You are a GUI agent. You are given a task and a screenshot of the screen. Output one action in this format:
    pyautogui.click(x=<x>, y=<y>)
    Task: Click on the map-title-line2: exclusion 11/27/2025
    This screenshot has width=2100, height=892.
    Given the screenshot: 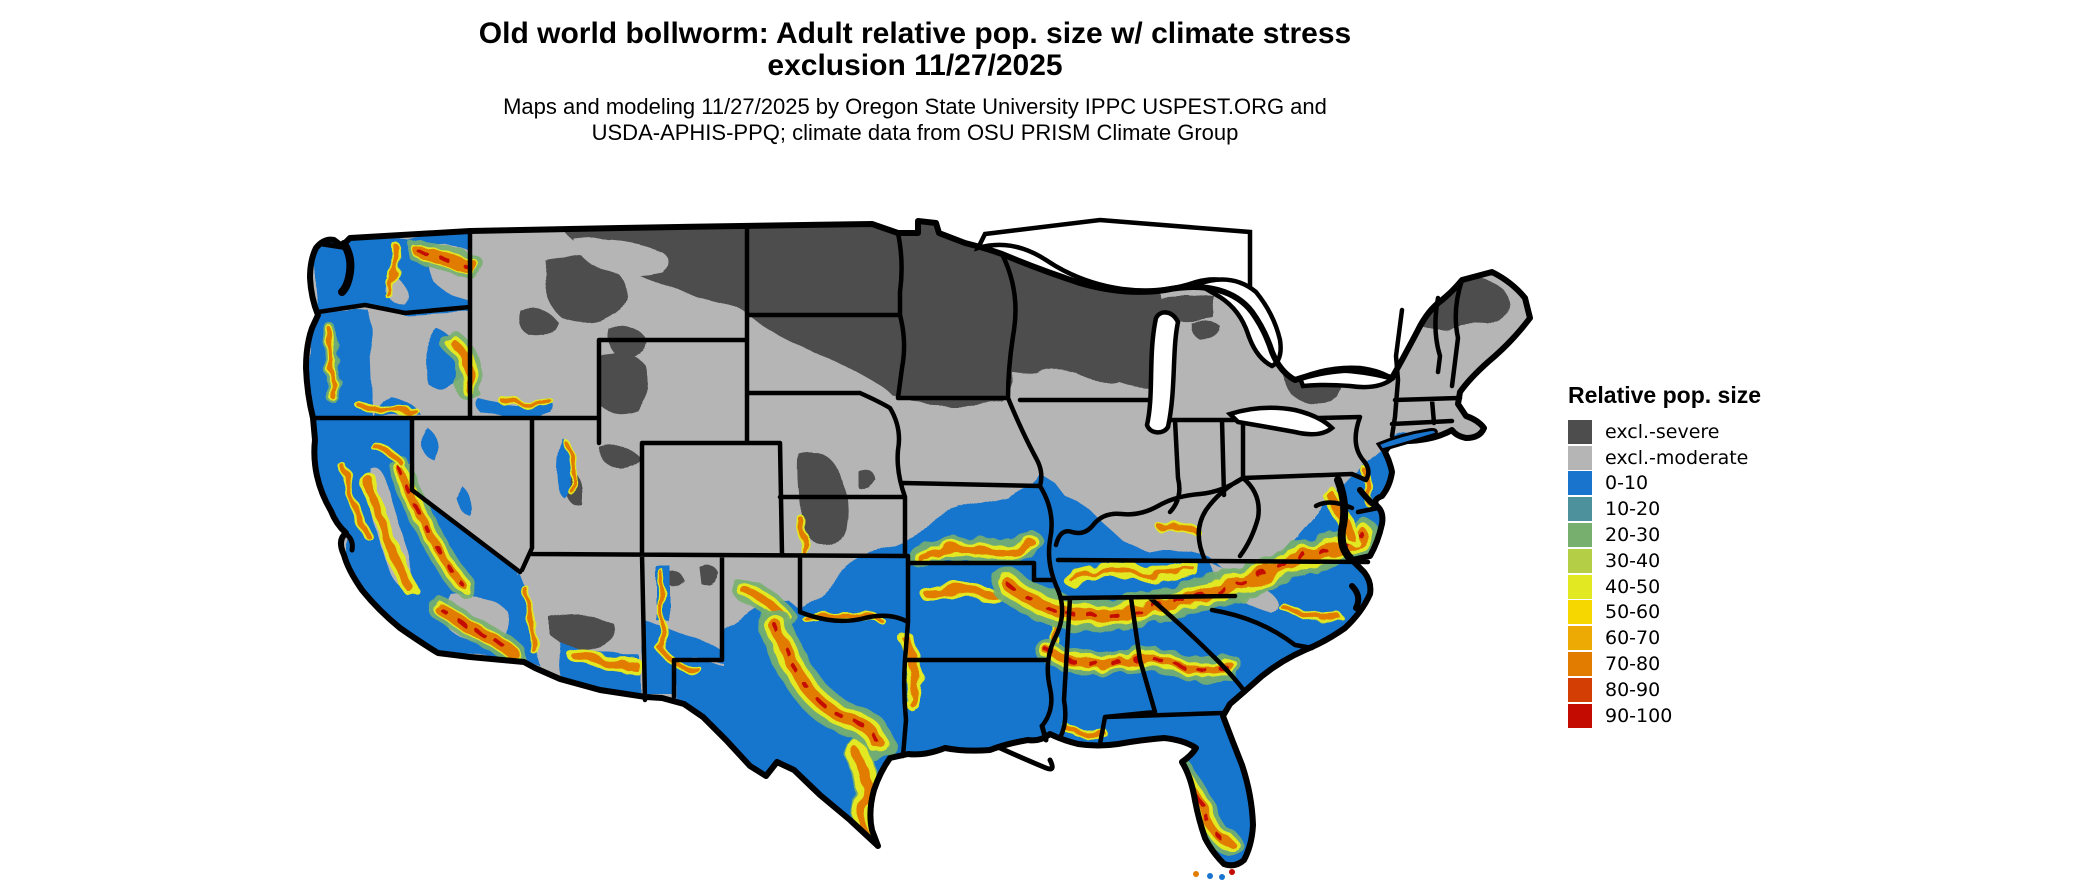 What is the action you would take?
    pyautogui.click(x=915, y=65)
    